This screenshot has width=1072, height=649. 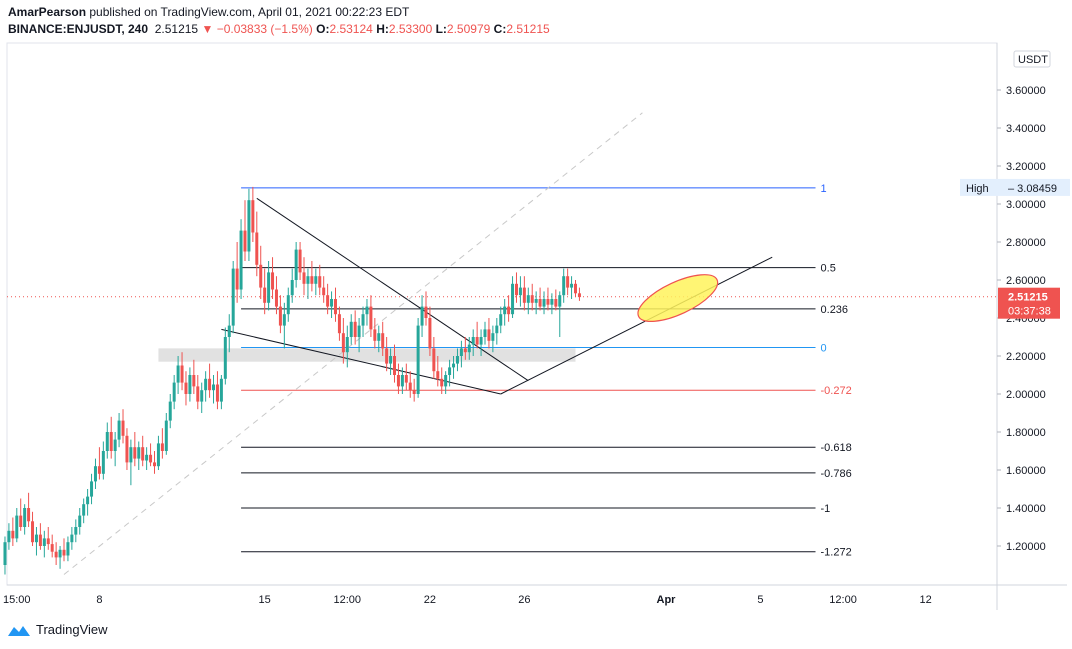 I want to click on price-tick-label: 2.80000, so click(x=1026, y=243).